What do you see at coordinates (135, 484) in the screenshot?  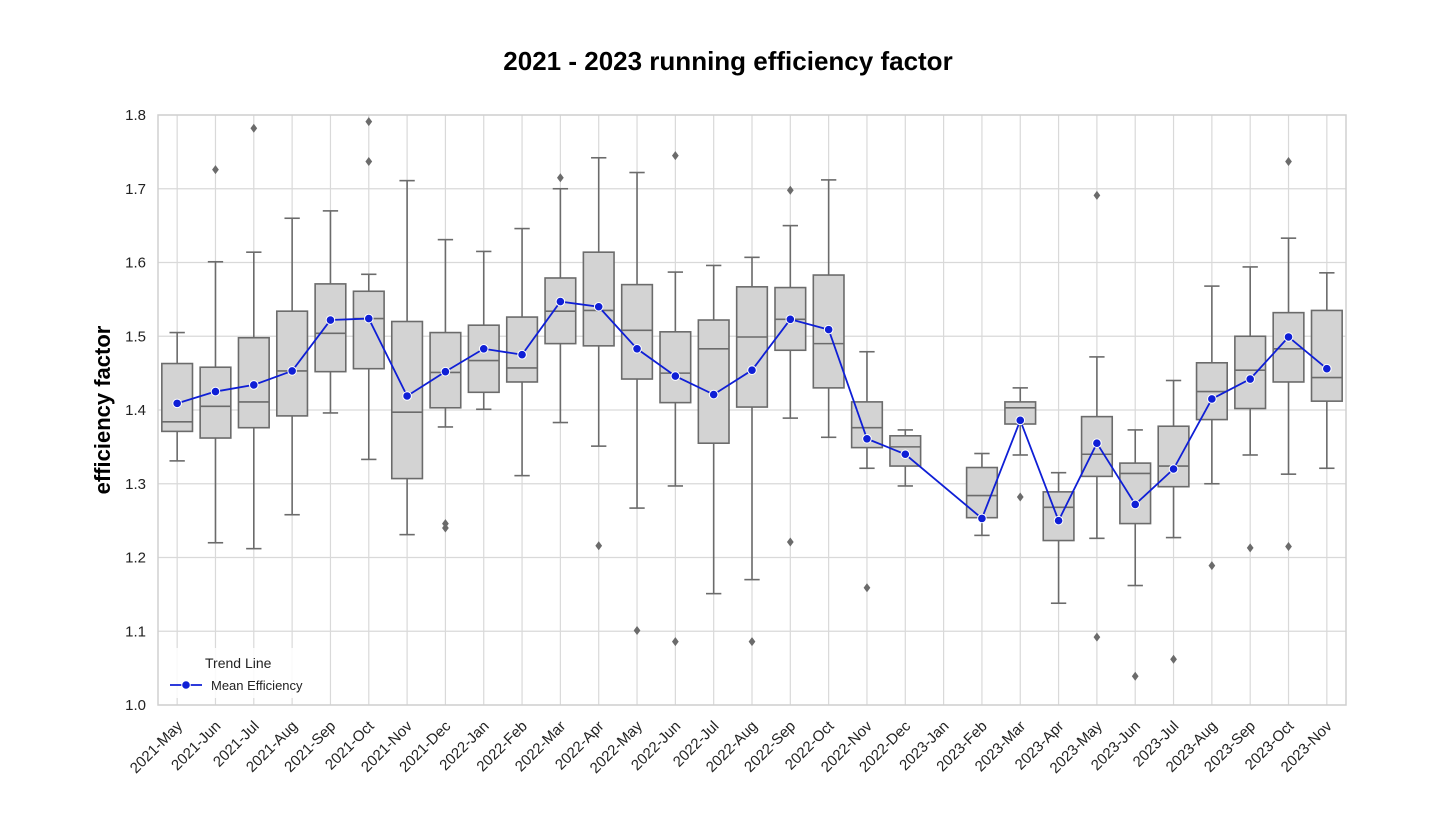 I see `y-tick-label: 1.3` at bounding box center [135, 484].